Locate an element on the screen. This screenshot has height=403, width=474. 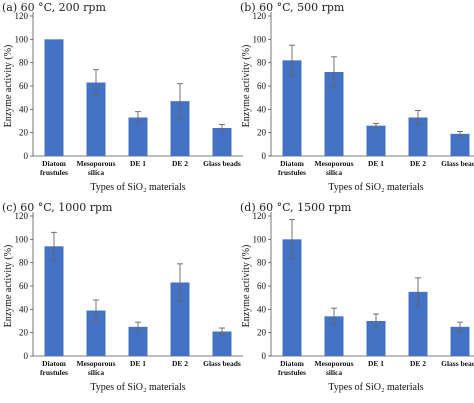
chart-title: (c) 60 °C, 1000 rpm is located at coordinates (57, 207).